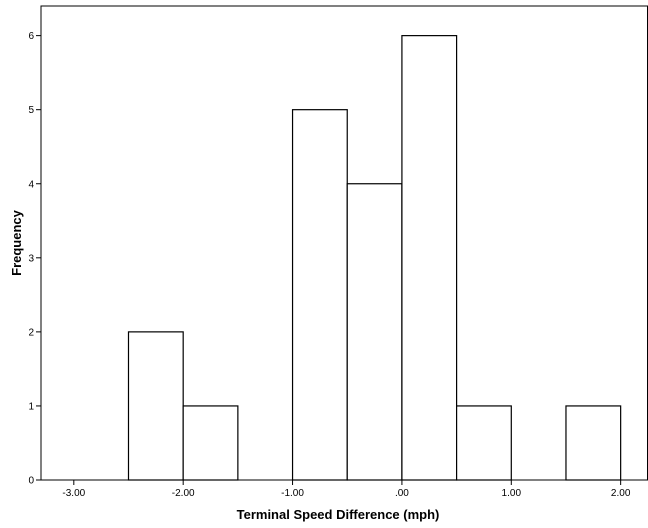 Image resolution: width=648 pixels, height=528 pixels. What do you see at coordinates (292, 493) in the screenshot?
I see `x-tick-label: -1.00` at bounding box center [292, 493].